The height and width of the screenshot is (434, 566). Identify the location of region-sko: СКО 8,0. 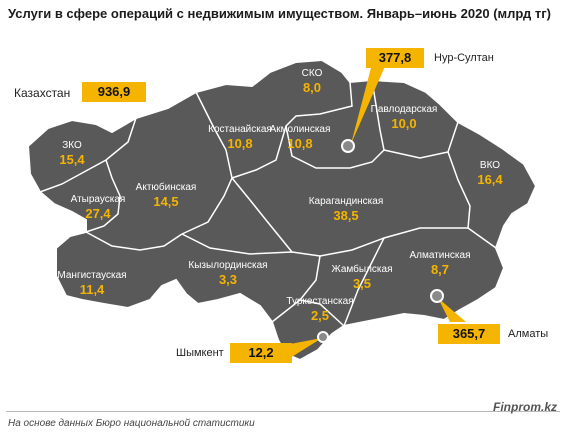
(312, 82).